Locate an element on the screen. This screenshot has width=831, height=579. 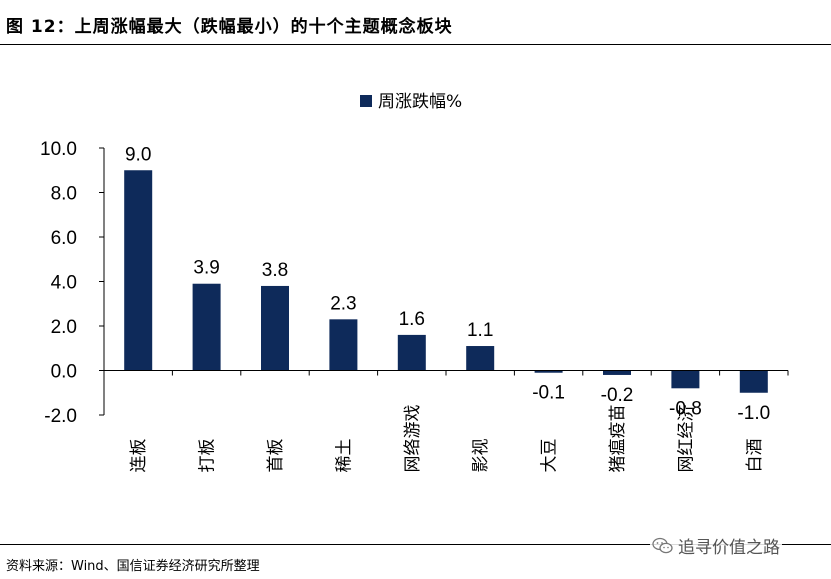
watermark: 追寻价值之路 is located at coordinates (716, 545).